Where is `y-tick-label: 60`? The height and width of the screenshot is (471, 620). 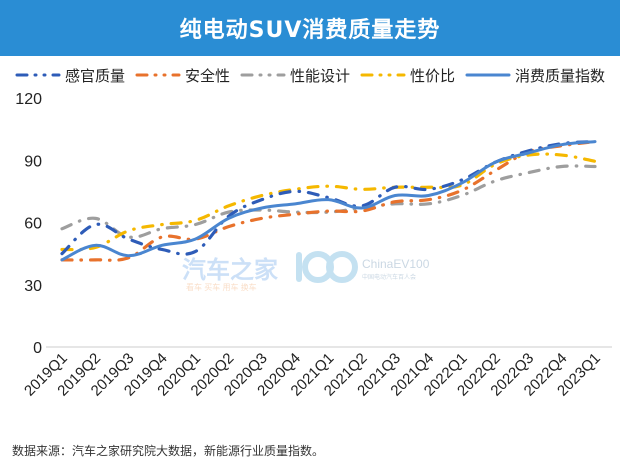 y-tick-label: 60 is located at coordinates (33, 224).